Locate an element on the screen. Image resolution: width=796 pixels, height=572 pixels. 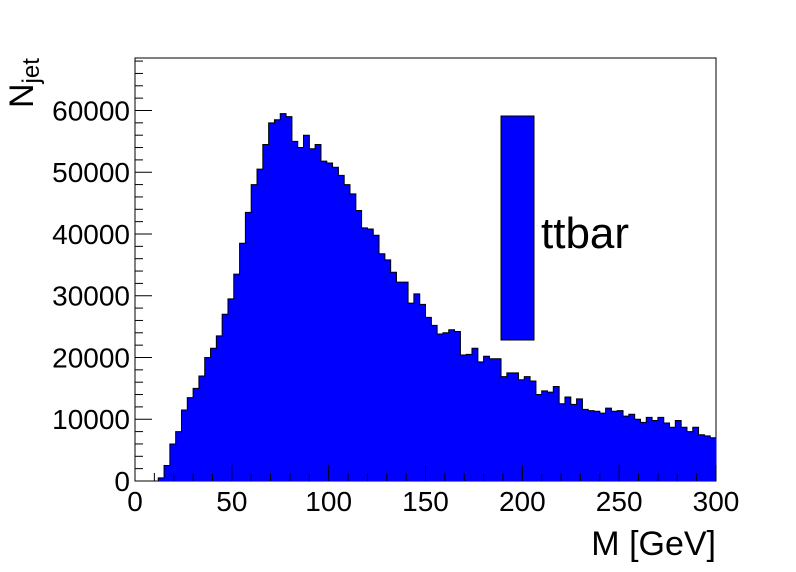
x-axis: 0 50 100 150 200 250 300 is located at coordinates (433, 491).